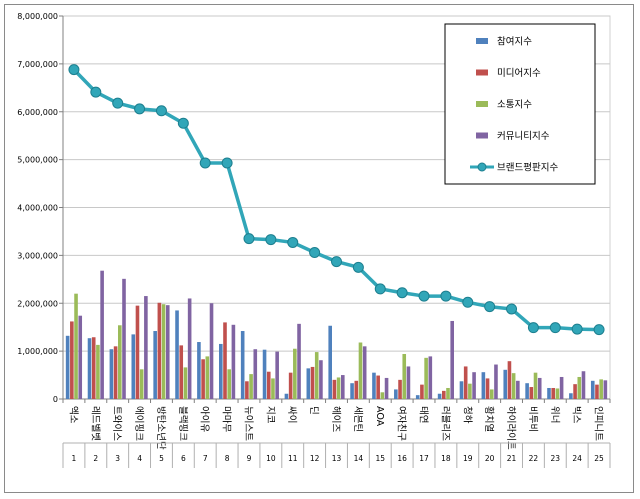 The width and height of the screenshot is (640, 499). I want to click on rank-label: 4, so click(139, 458).